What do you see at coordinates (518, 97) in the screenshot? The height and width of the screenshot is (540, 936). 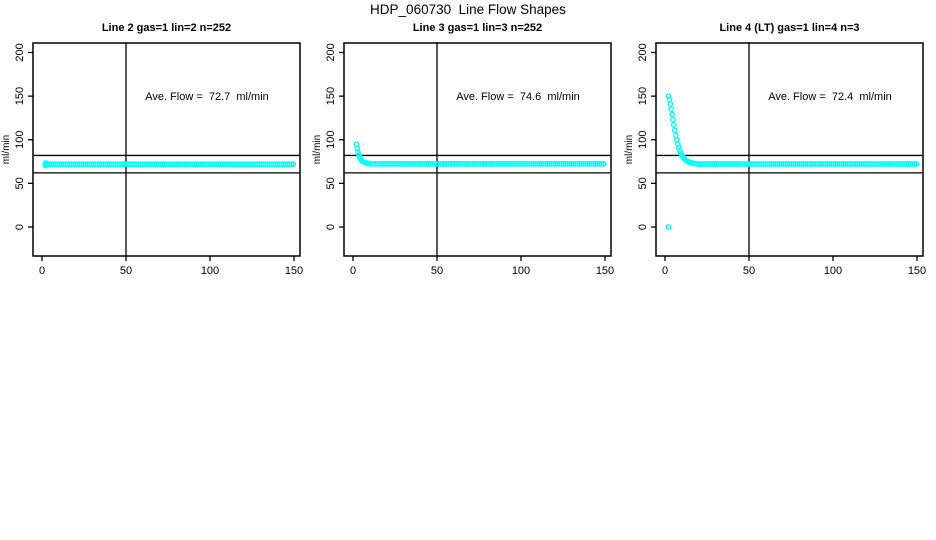 I see `ave-flow-annotation: Ave. Flow = 74.6 ml/min` at bounding box center [518, 97].